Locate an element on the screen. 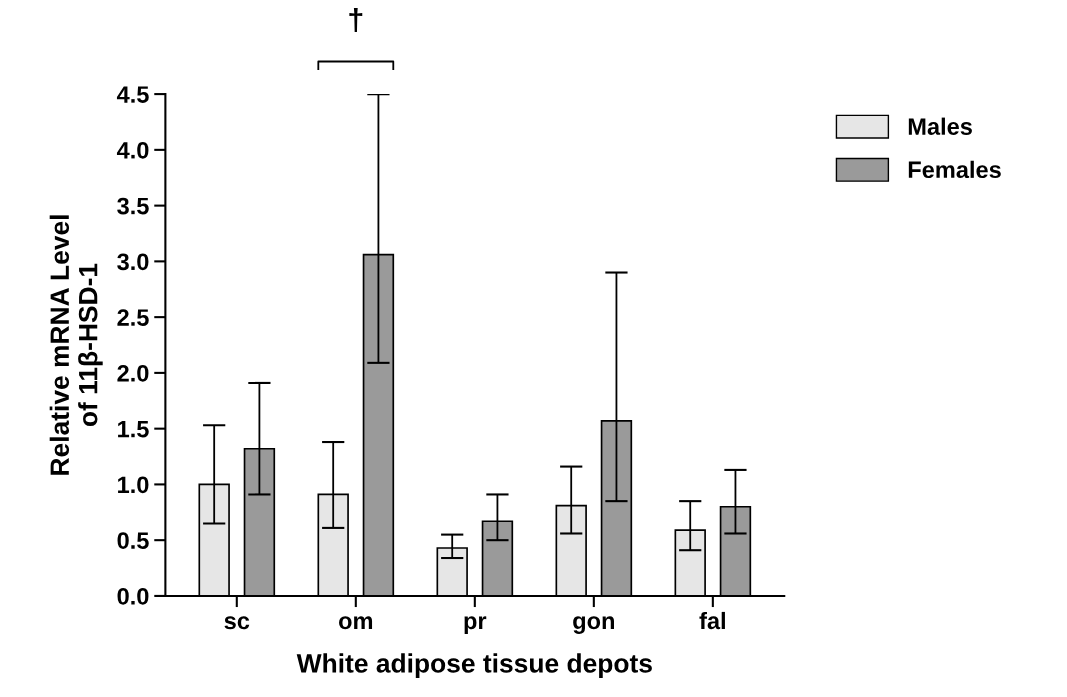  y-tick-label: 4.0 is located at coordinates (132, 150).